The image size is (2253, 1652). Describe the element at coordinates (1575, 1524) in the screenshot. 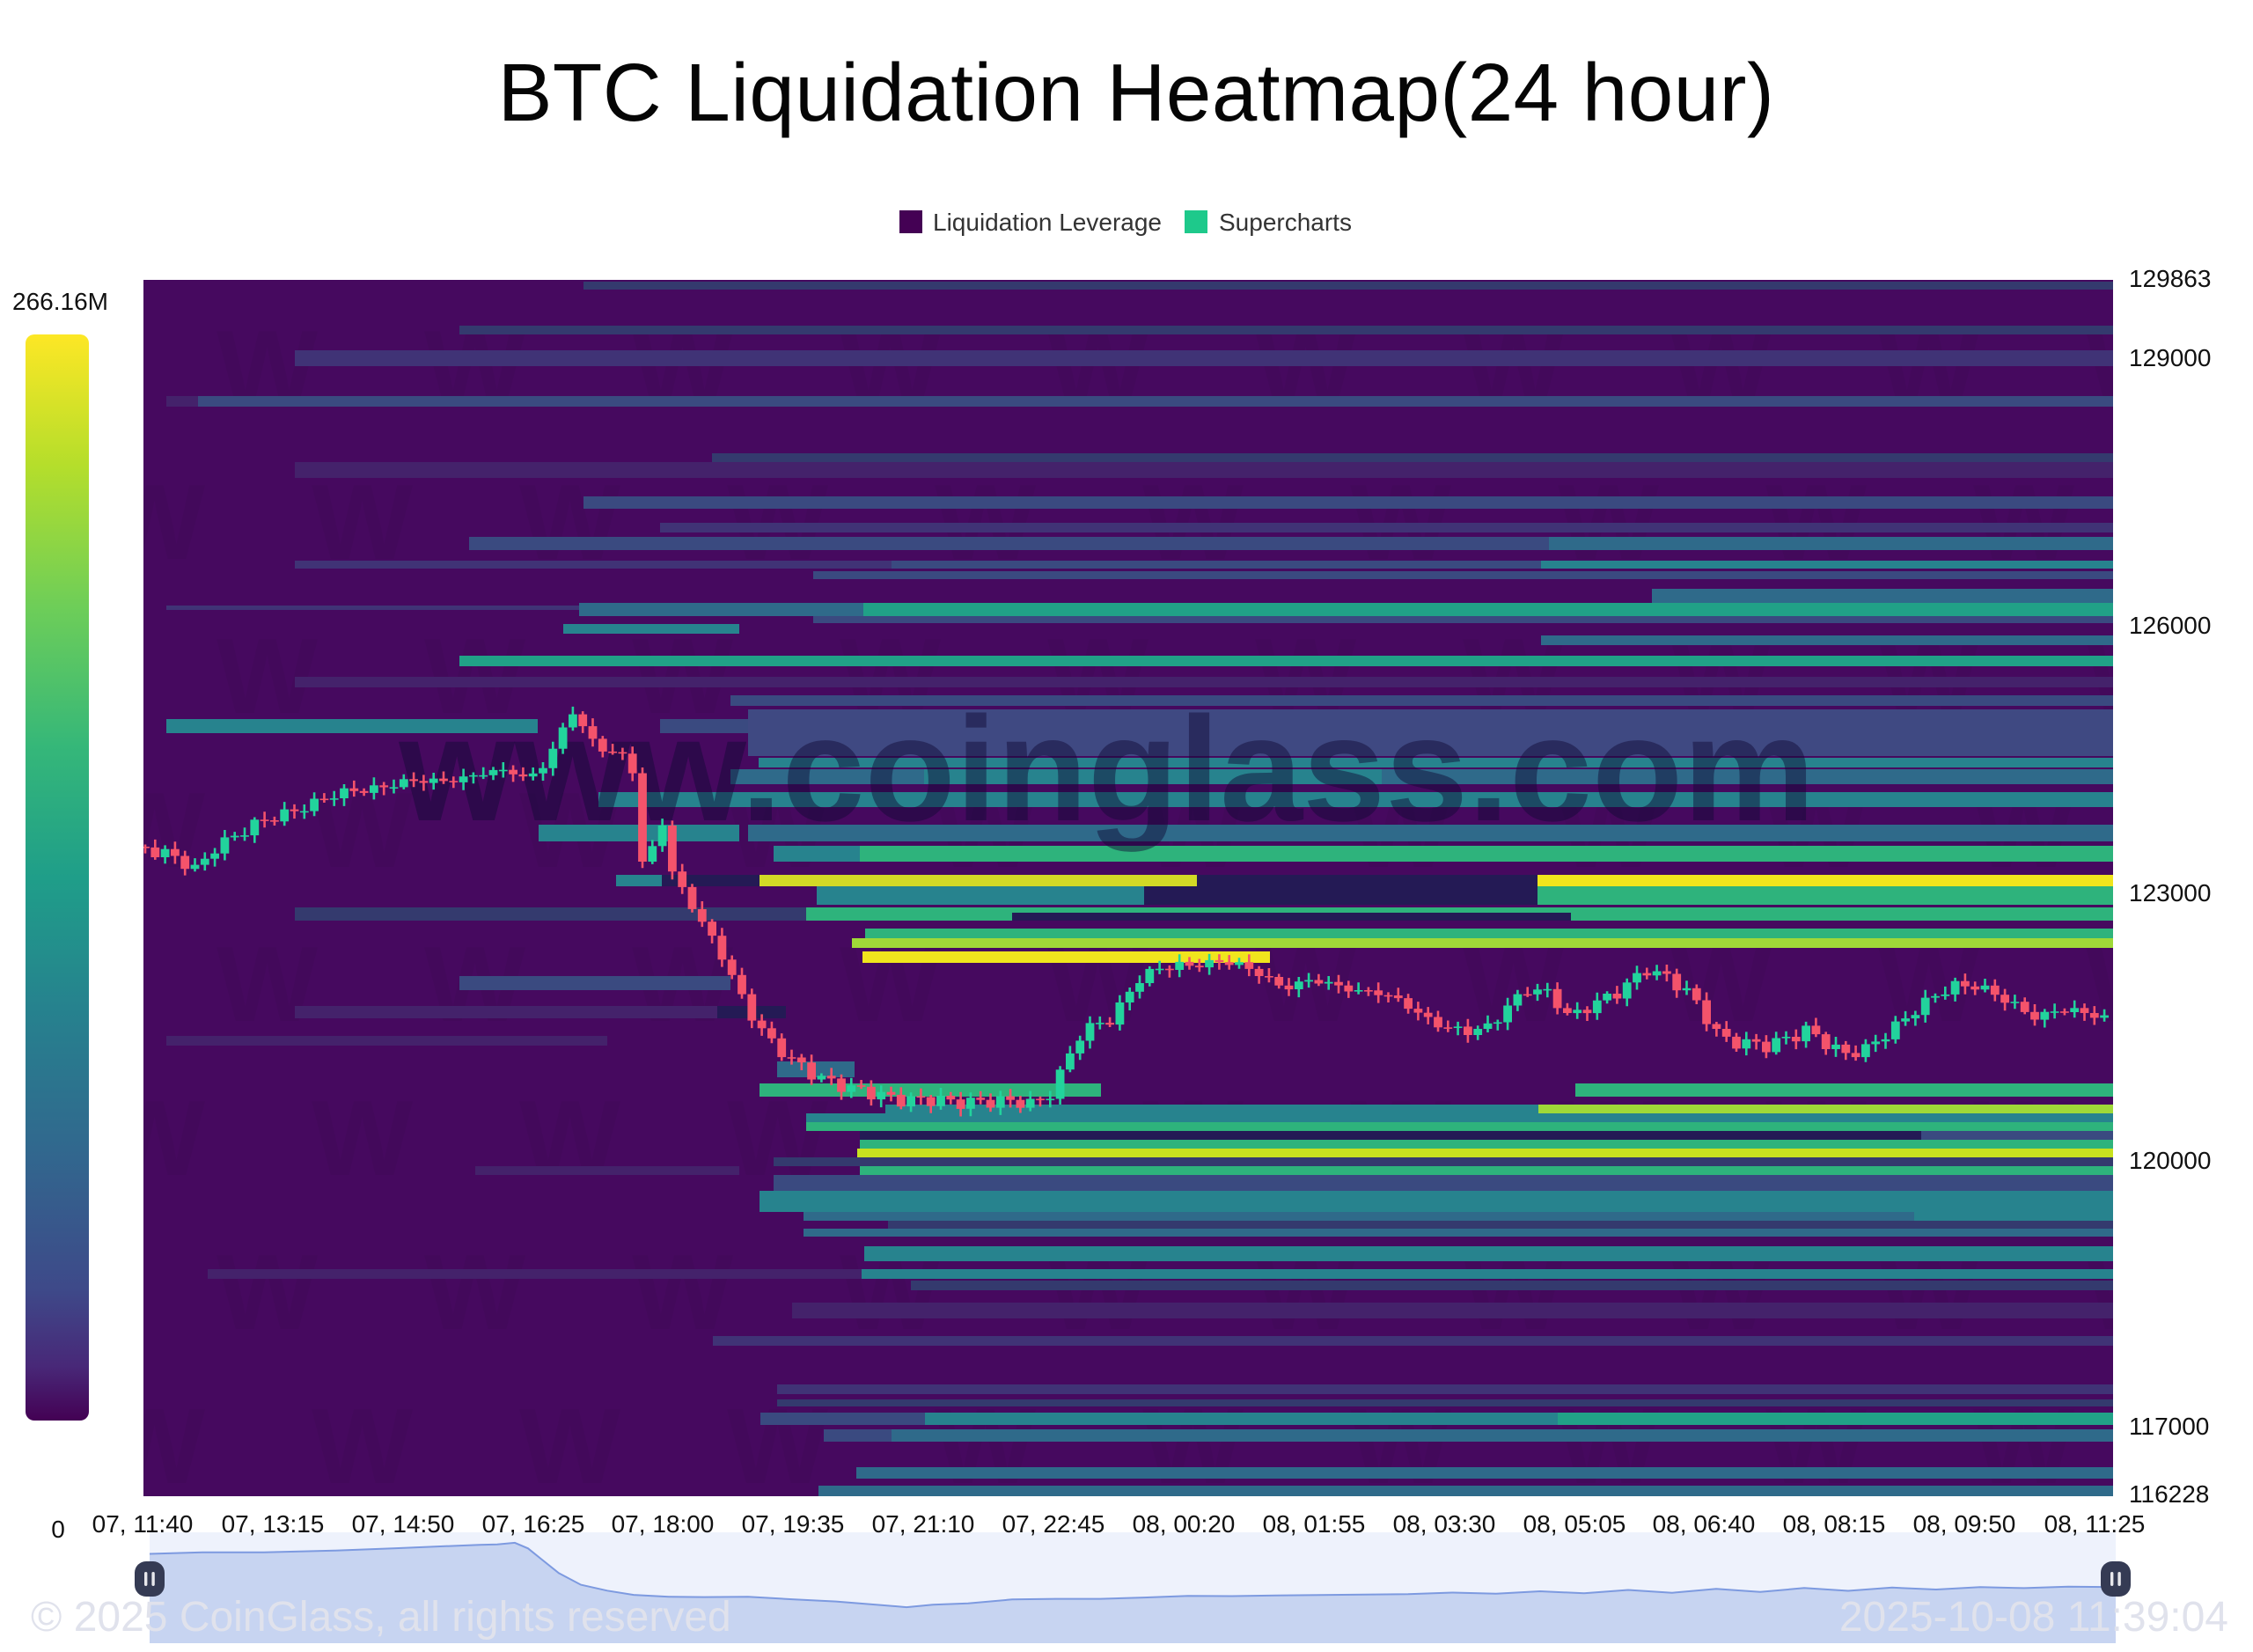

I see `svg-text: 08, 05:05` at that location.